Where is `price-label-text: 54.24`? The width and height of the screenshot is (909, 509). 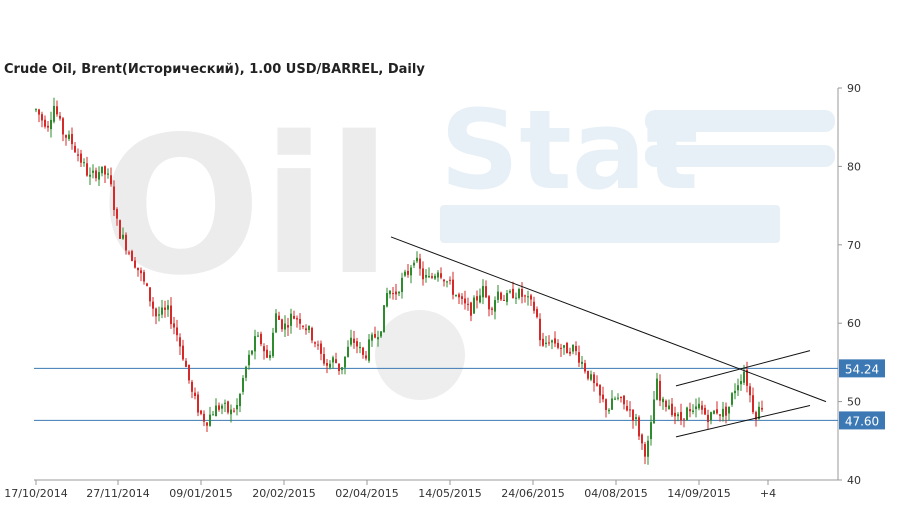 price-label-text: 54.24 is located at coordinates (862, 369).